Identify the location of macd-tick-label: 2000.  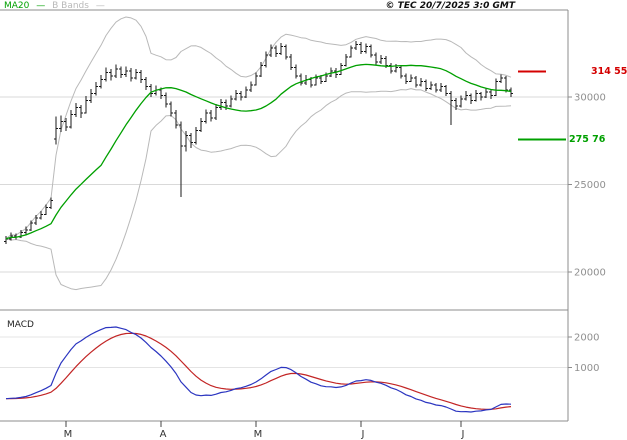
(586, 337).